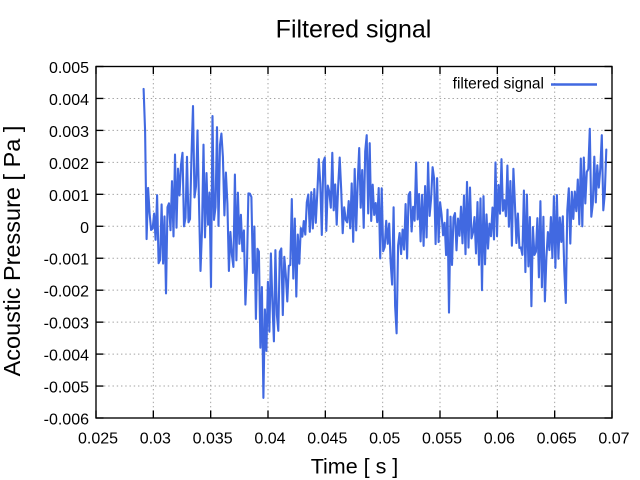 Image resolution: width=640 pixels, height=480 pixels. I want to click on svg-text: Filtered signal, so click(354, 30).